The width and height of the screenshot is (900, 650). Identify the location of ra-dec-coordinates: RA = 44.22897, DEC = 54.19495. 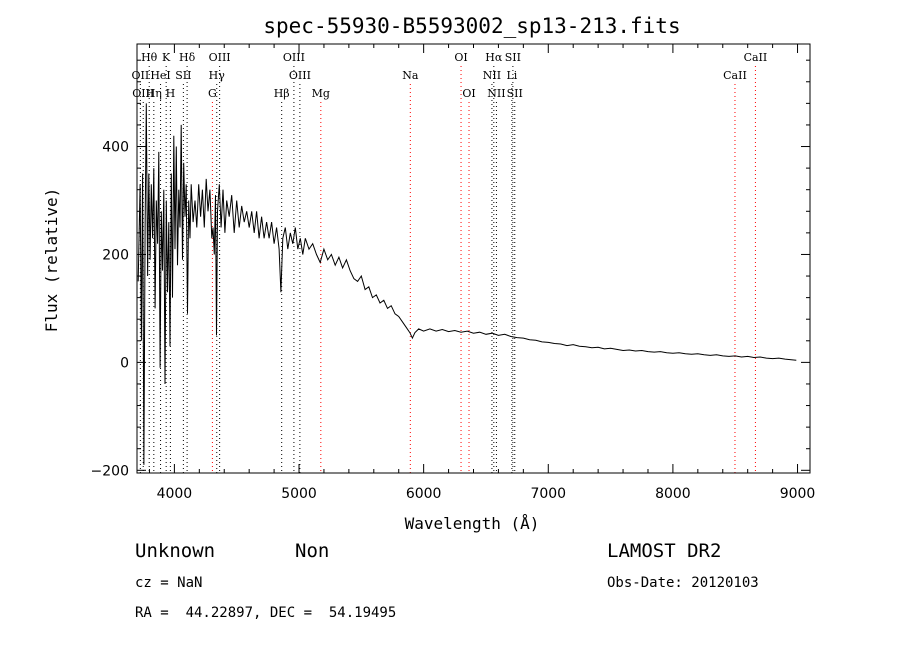
(266, 613).